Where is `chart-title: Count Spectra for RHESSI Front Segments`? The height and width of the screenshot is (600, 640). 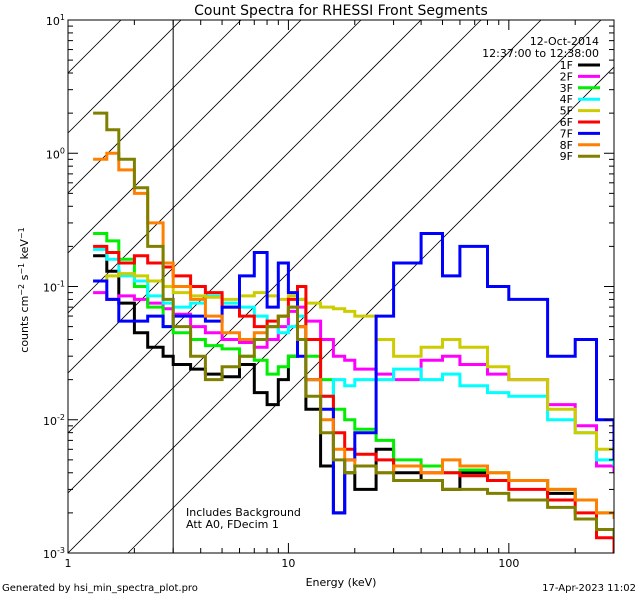
chart-title: Count Spectra for RHESSI Front Segments is located at coordinates (341, 11).